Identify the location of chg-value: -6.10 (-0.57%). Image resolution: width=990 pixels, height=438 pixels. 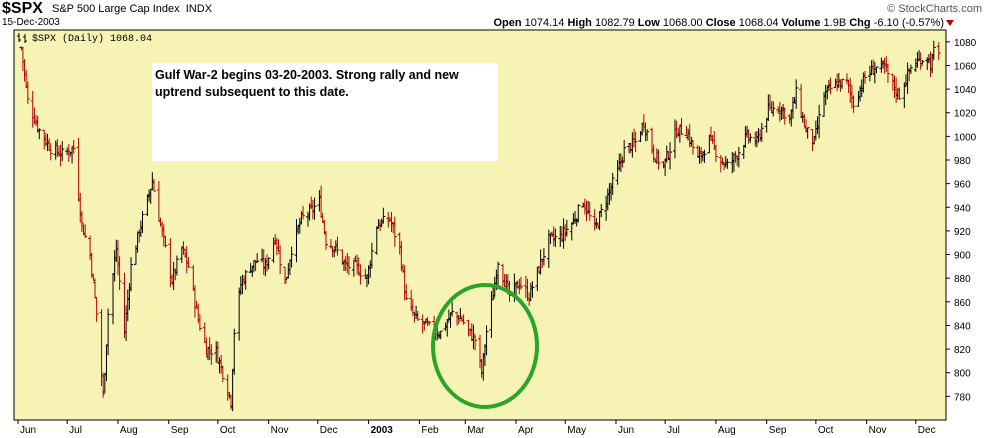
(908, 23).